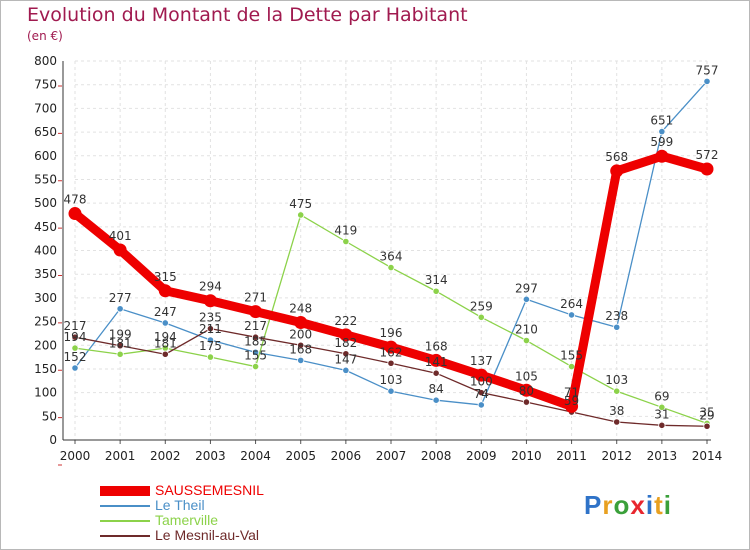 This screenshot has height=550, width=750. I want to click on legend-label: SAUSSEMESNIL, so click(209, 490).